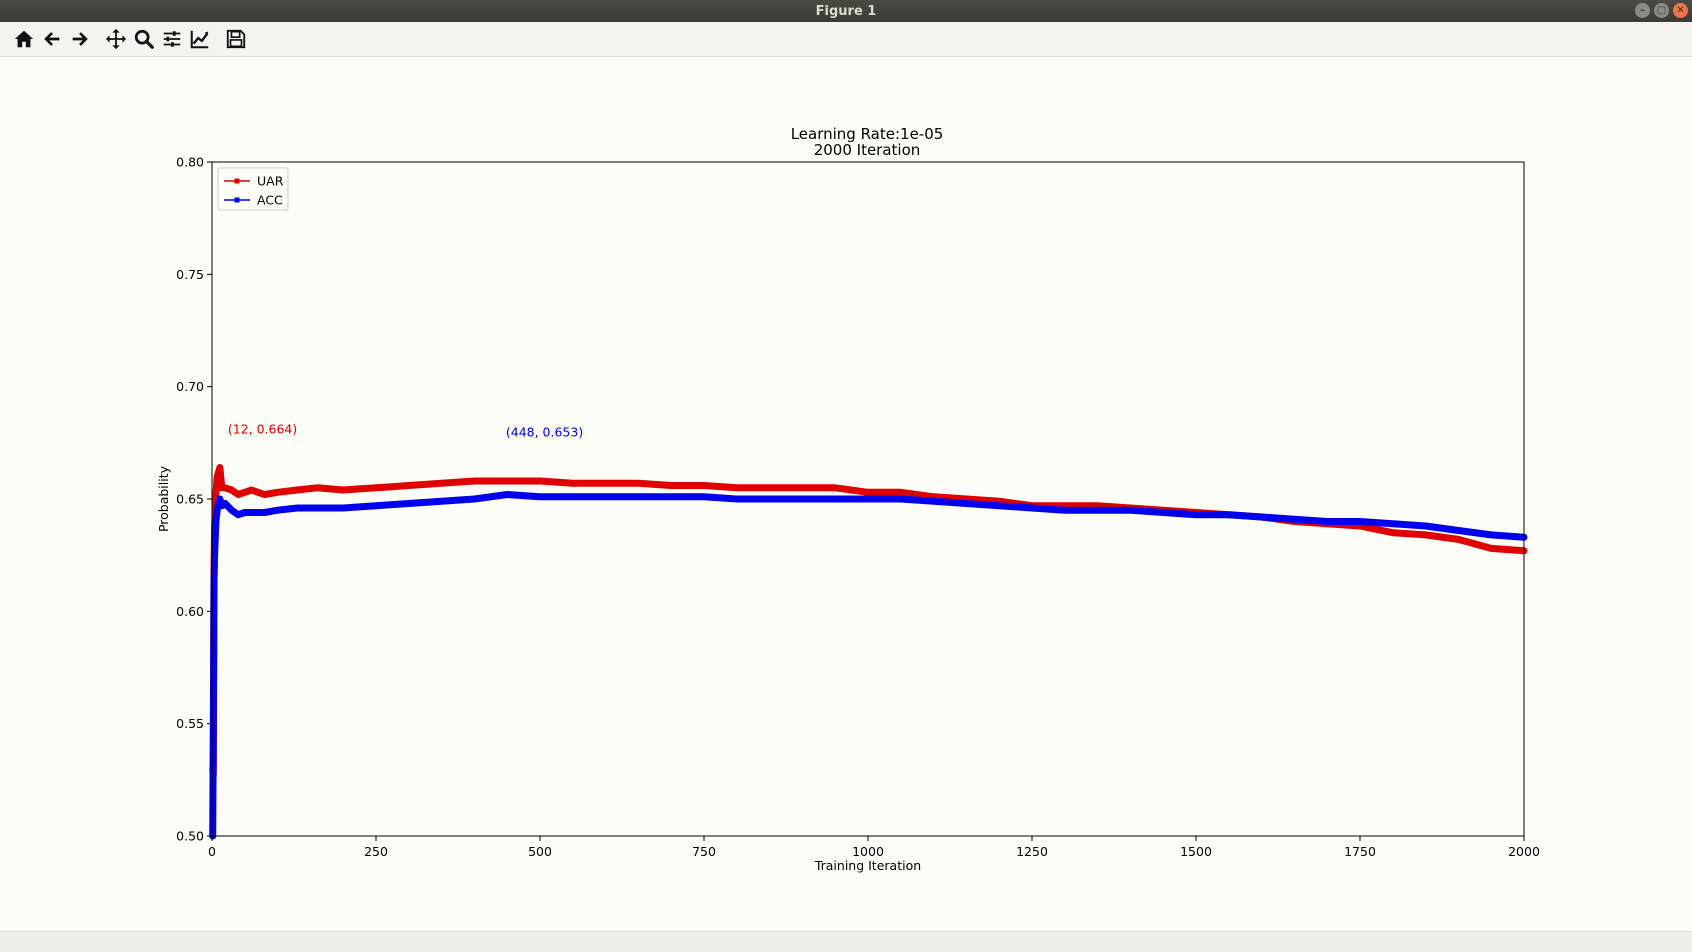 This screenshot has width=1692, height=952. Describe the element at coordinates (1524, 851) in the screenshot. I see `x-tick-label: 2000` at that location.